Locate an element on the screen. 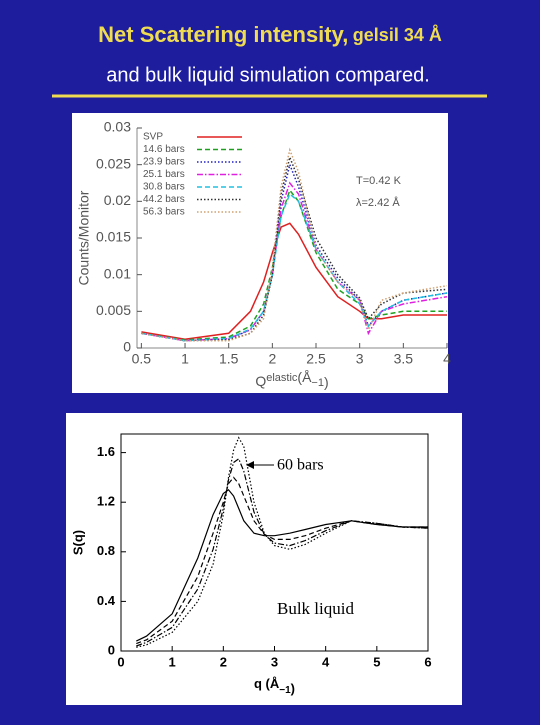 This screenshot has width=540, height=725. x-tick-label: 0 is located at coordinates (120, 661).